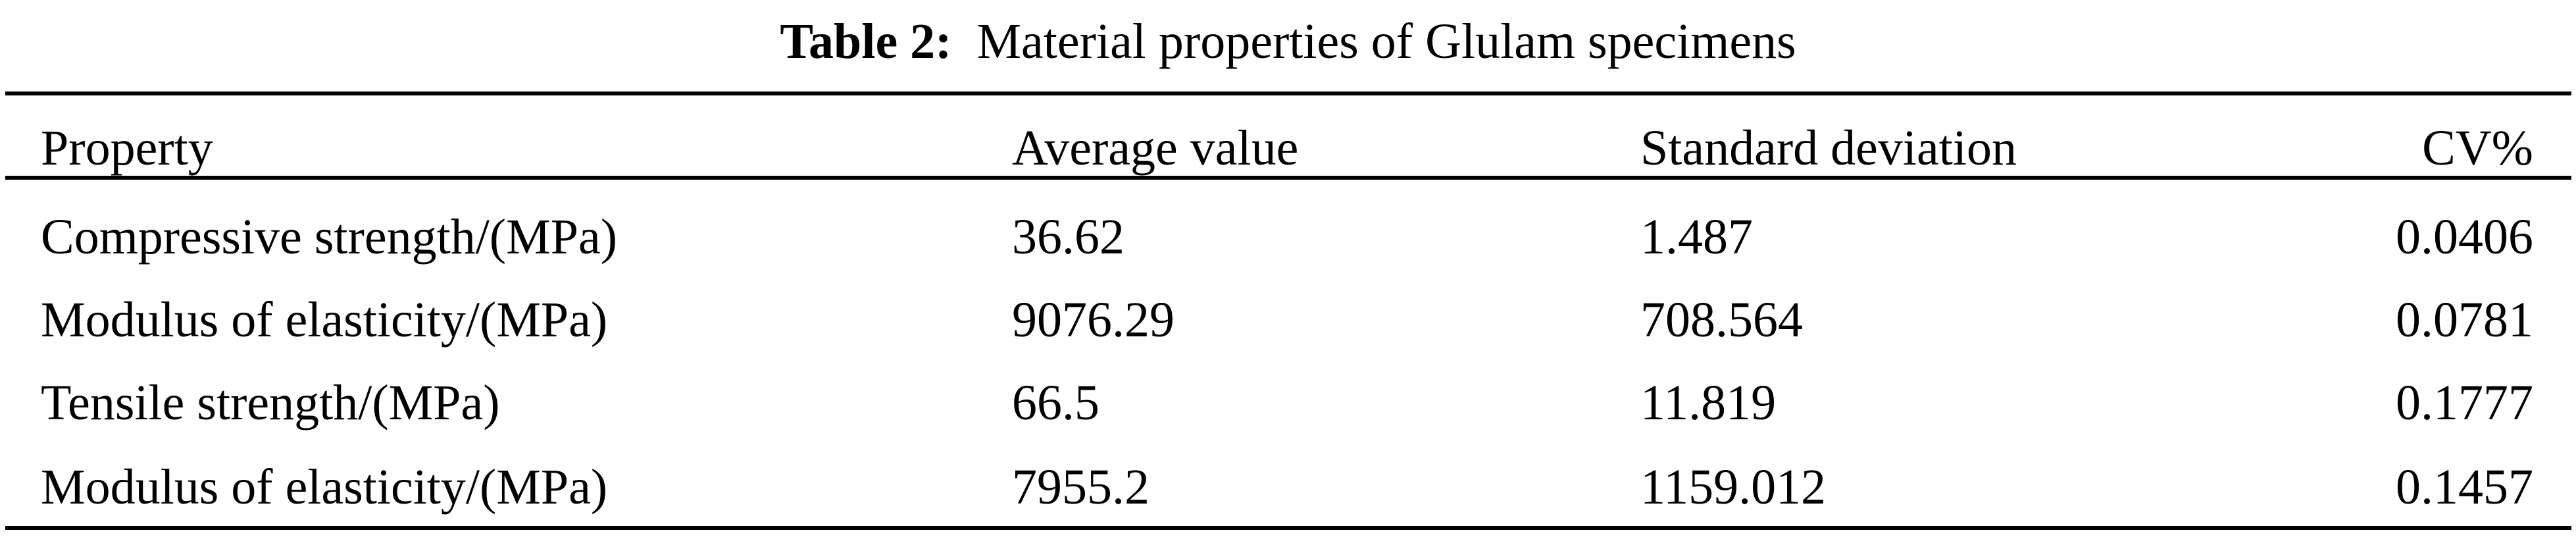 The width and height of the screenshot is (2576, 547). Describe the element at coordinates (1386, 41) in the screenshot. I see `caption-text: Material properties of Glulam specimens` at that location.